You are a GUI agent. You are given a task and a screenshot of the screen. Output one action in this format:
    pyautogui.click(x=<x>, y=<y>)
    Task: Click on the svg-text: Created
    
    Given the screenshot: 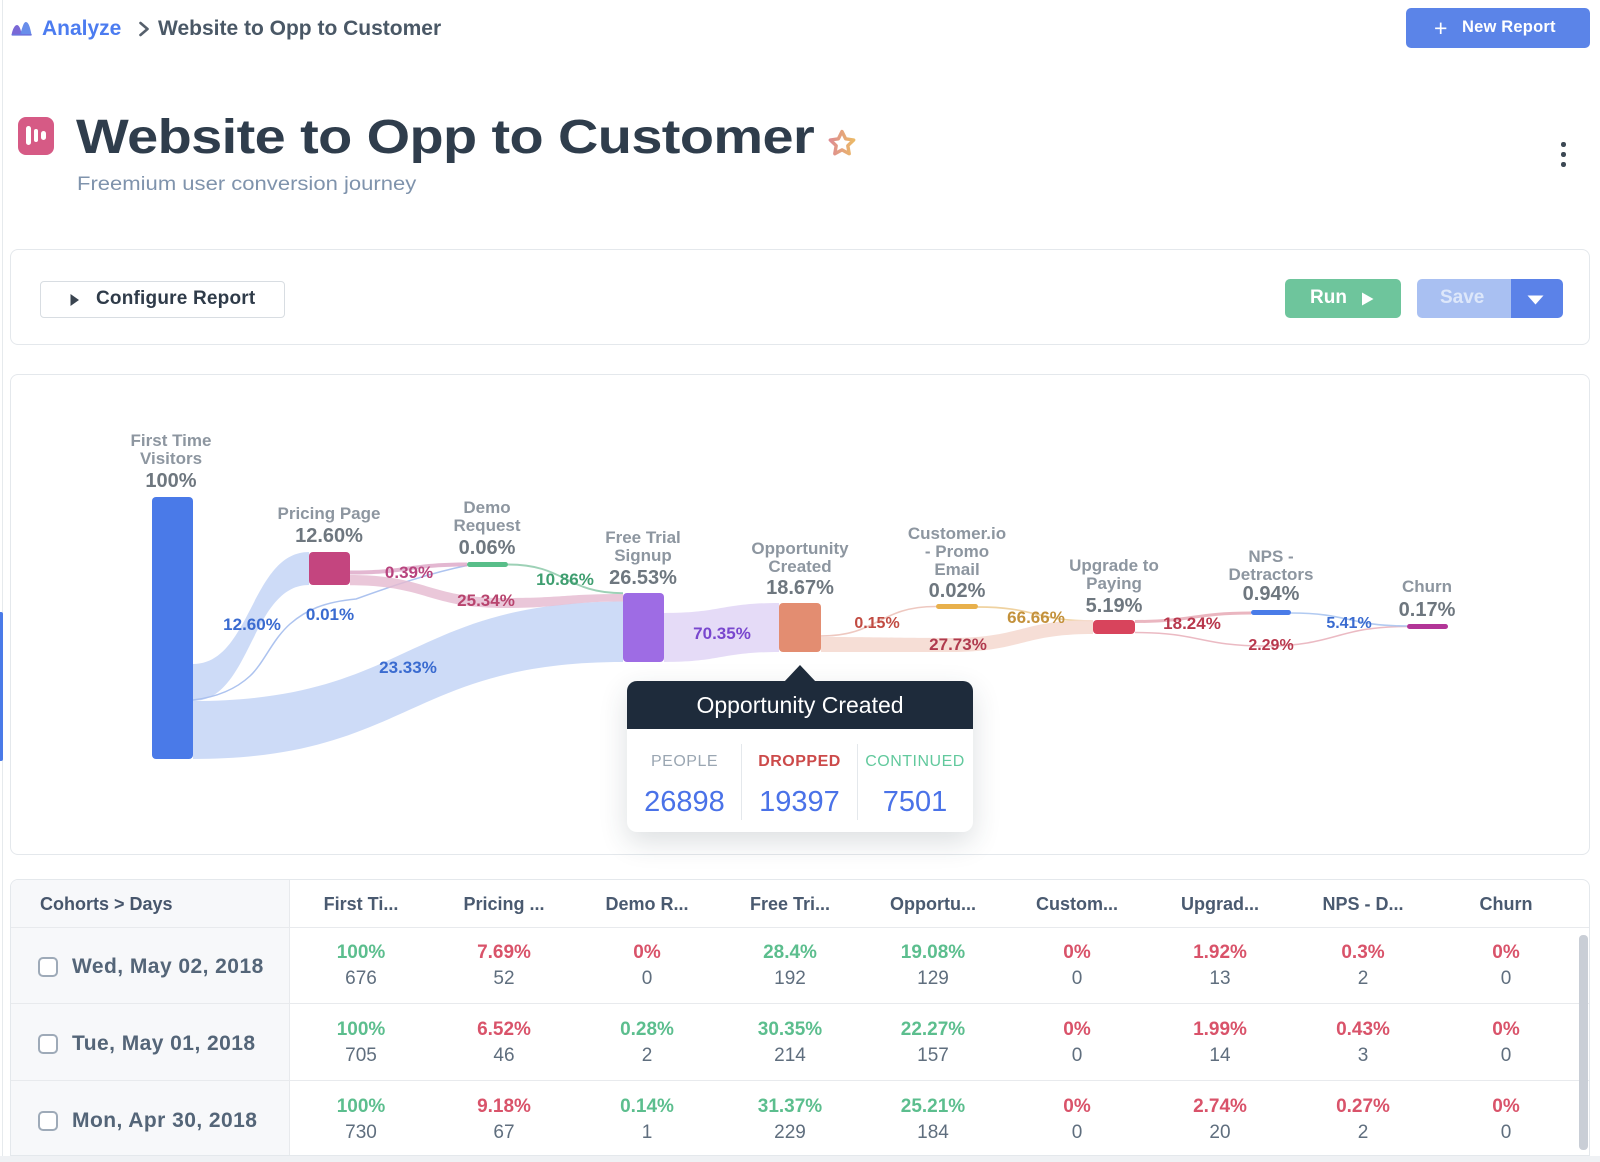 What is the action you would take?
    pyautogui.click(x=799, y=566)
    